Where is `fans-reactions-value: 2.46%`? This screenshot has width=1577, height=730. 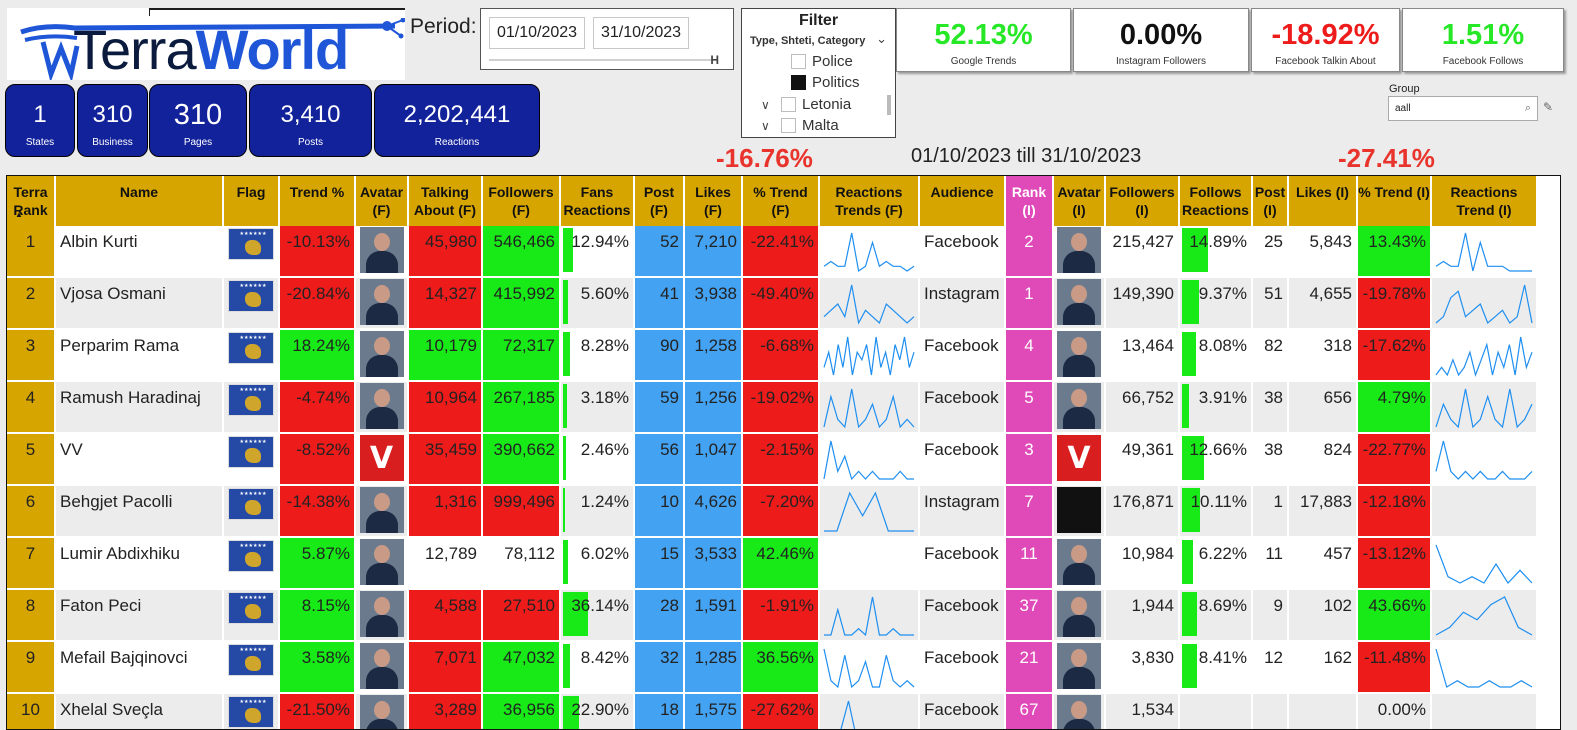
fans-reactions-value: 2.46% is located at coordinates (604, 449).